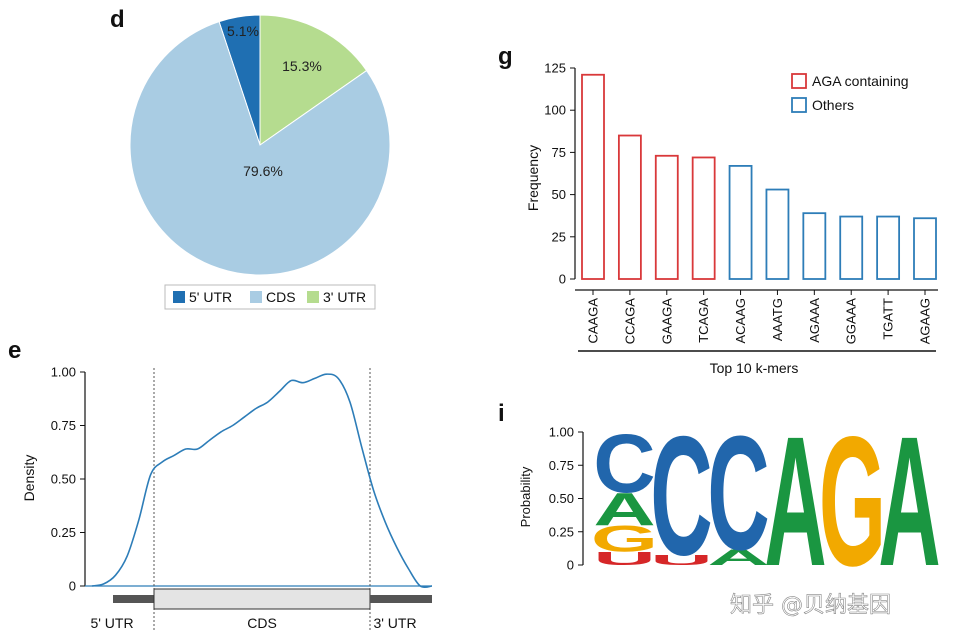 The image size is (958, 644). What do you see at coordinates (593, 321) in the screenshot?
I see `bar-x-tick-label: CAAGA` at bounding box center [593, 321].